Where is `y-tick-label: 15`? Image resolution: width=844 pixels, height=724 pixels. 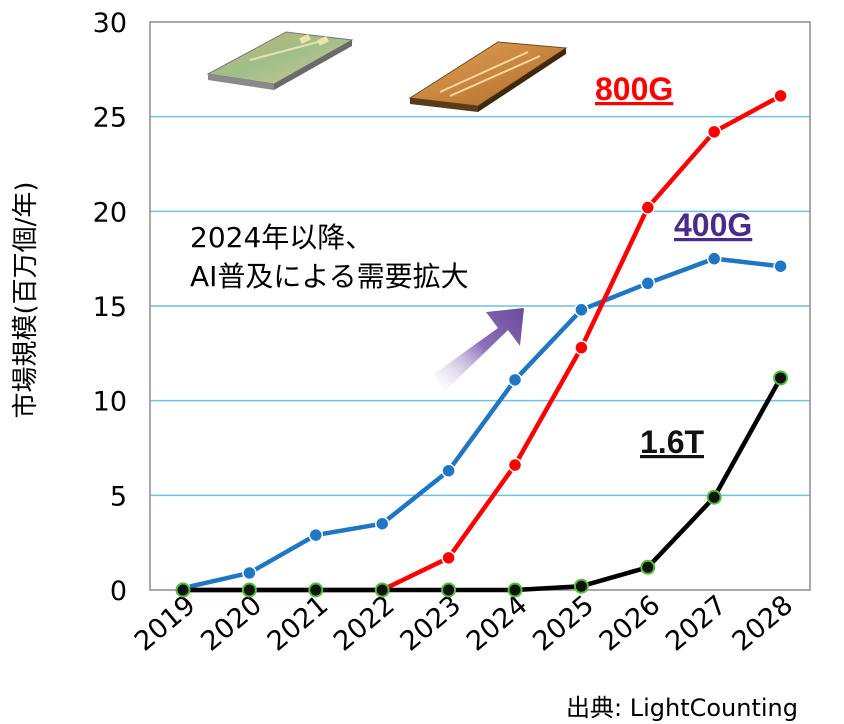
y-tick-label: 15 is located at coordinates (110, 307).